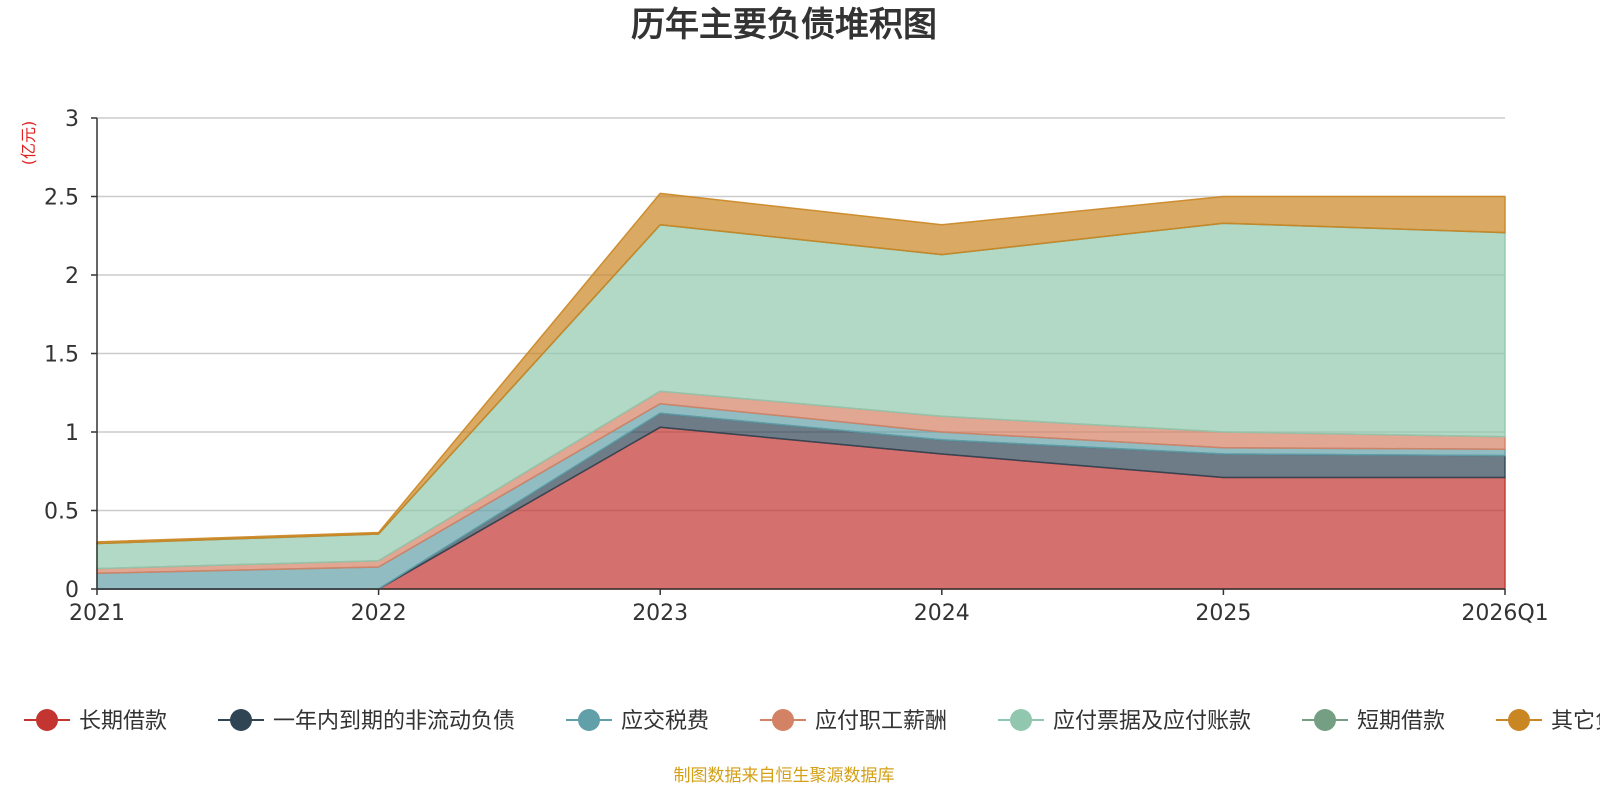  What do you see at coordinates (28, 143) in the screenshot?
I see `y-axis-unit-label: (亿元)` at bounding box center [28, 143].